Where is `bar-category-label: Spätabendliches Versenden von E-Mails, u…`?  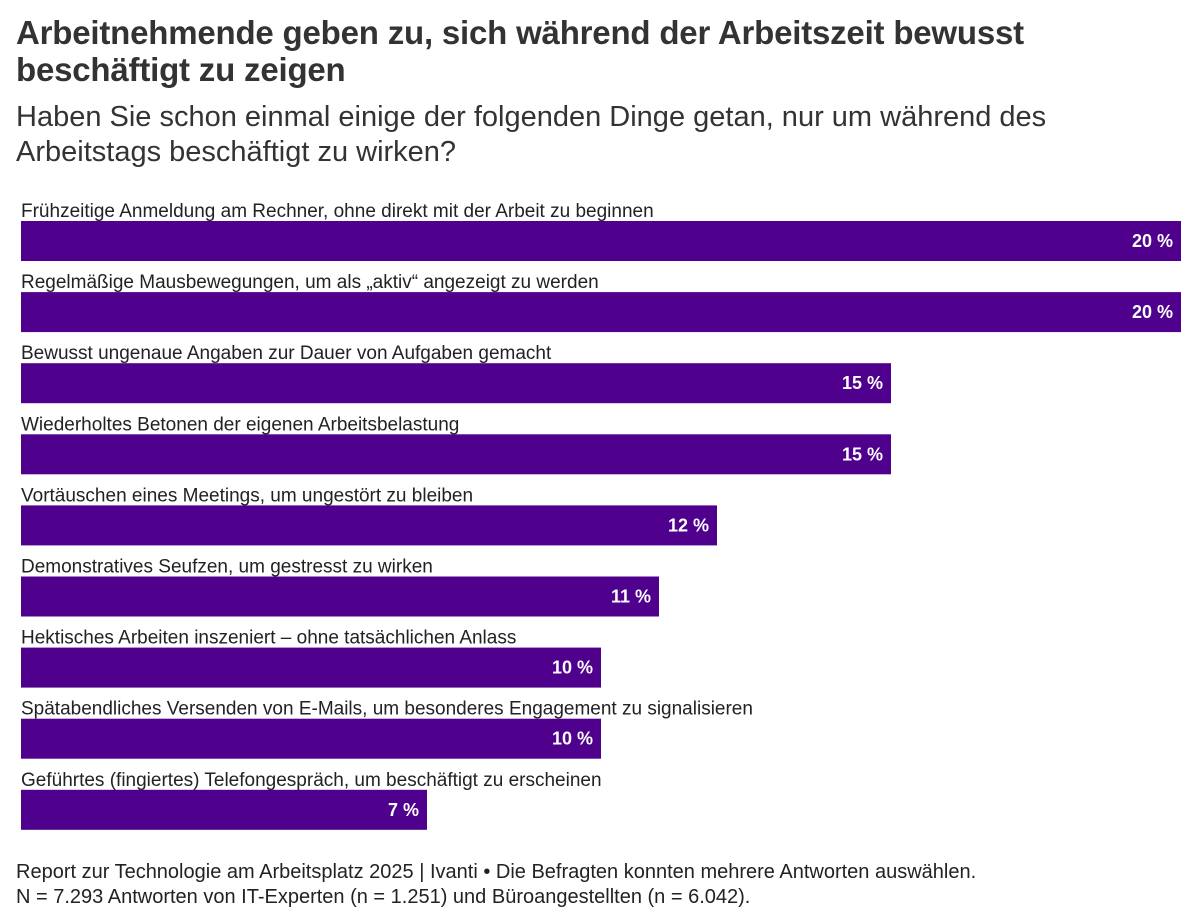 bar-category-label: Spätabendliches Versenden von E-Mails, u… is located at coordinates (387, 709).